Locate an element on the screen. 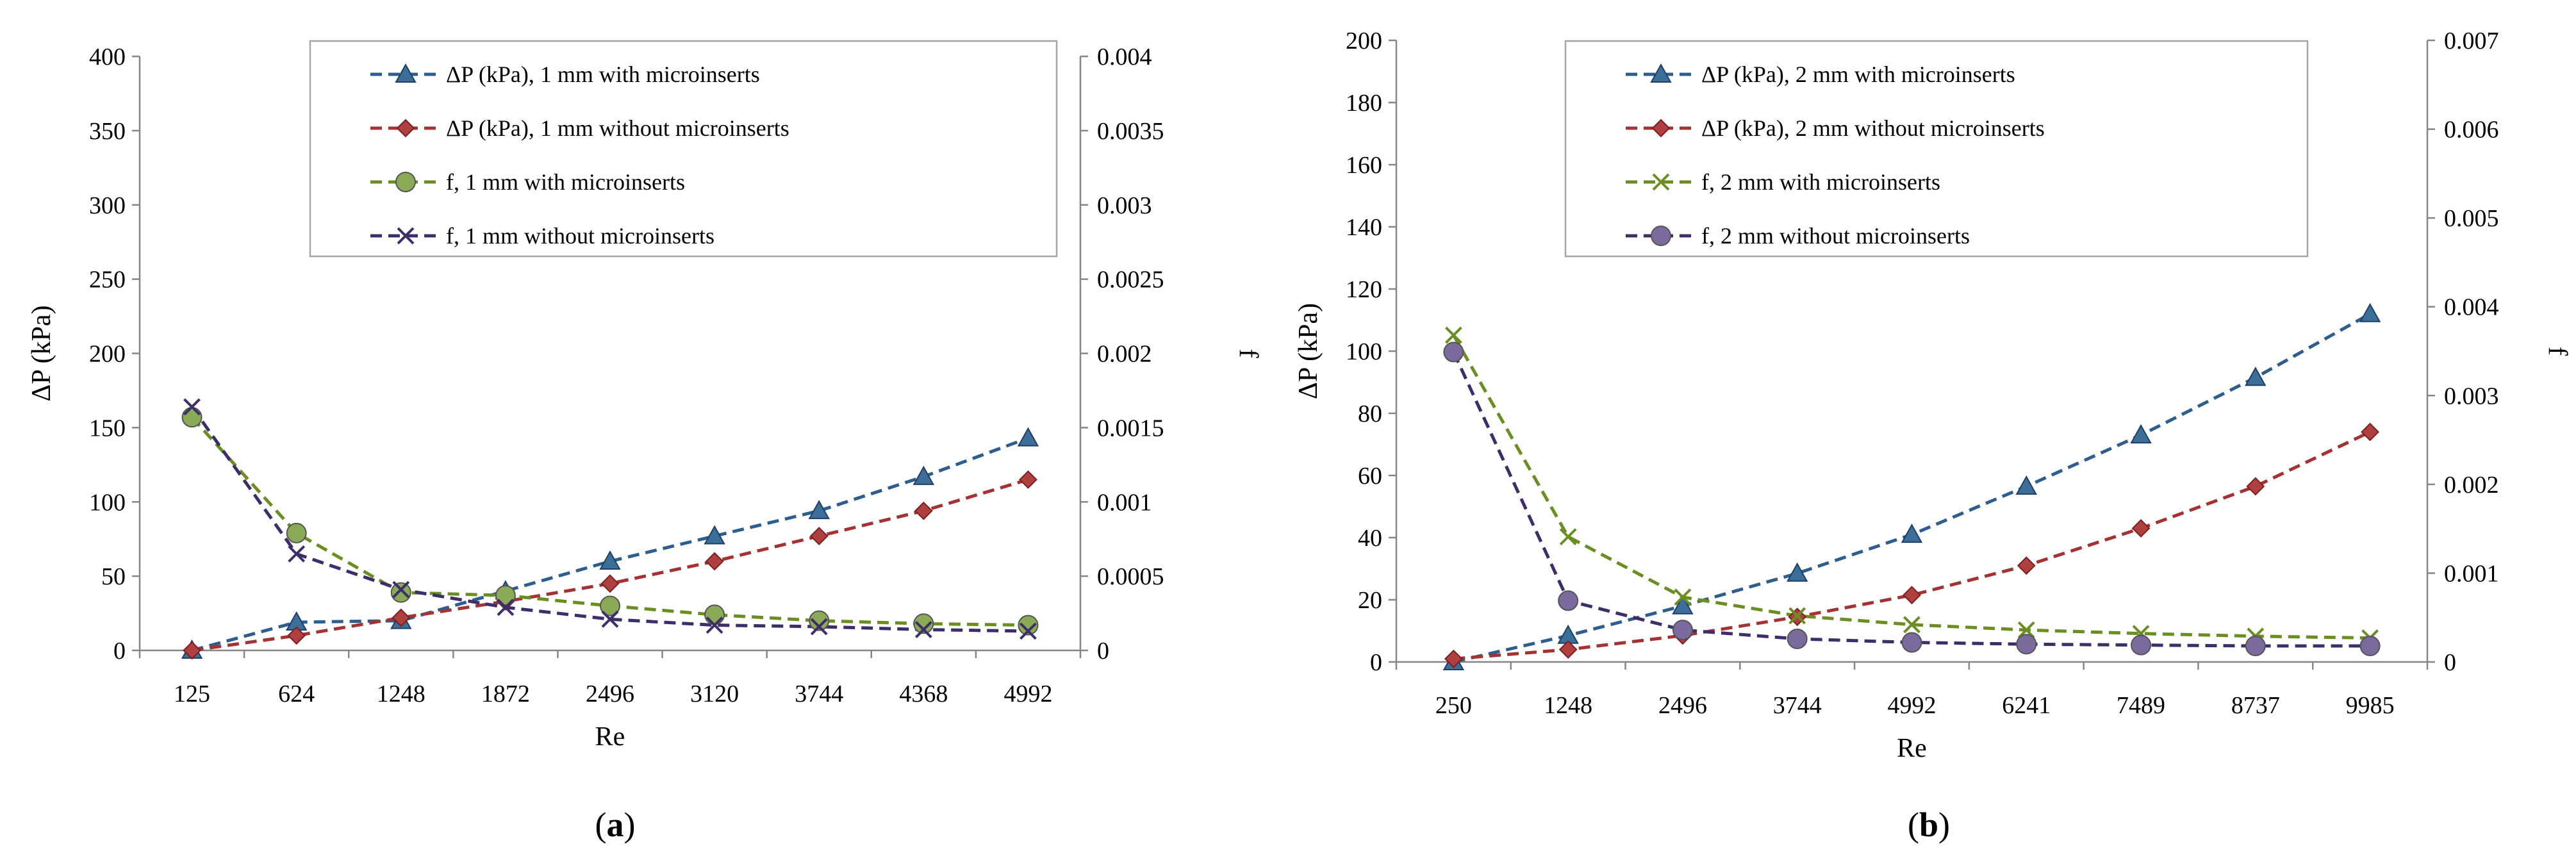 The width and height of the screenshot is (2576, 867). x-tick-label: 9985 is located at coordinates (2370, 705).